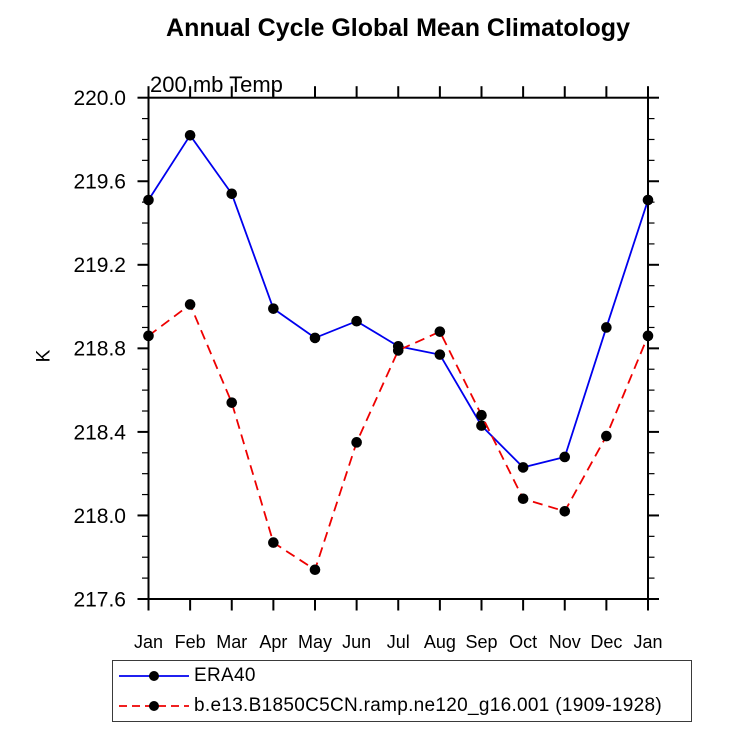  I want to click on series-0-marker-may, so click(315, 338).